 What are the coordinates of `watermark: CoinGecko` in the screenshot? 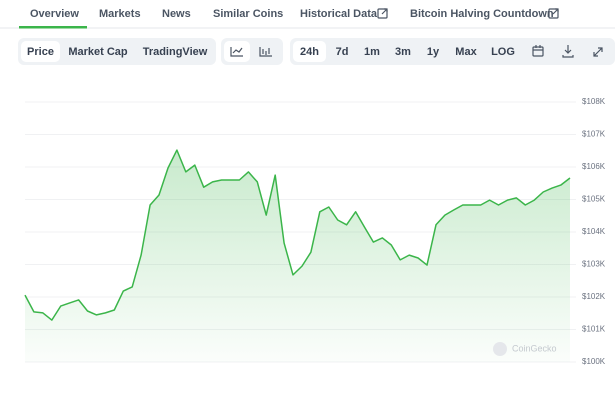 It's located at (534, 348).